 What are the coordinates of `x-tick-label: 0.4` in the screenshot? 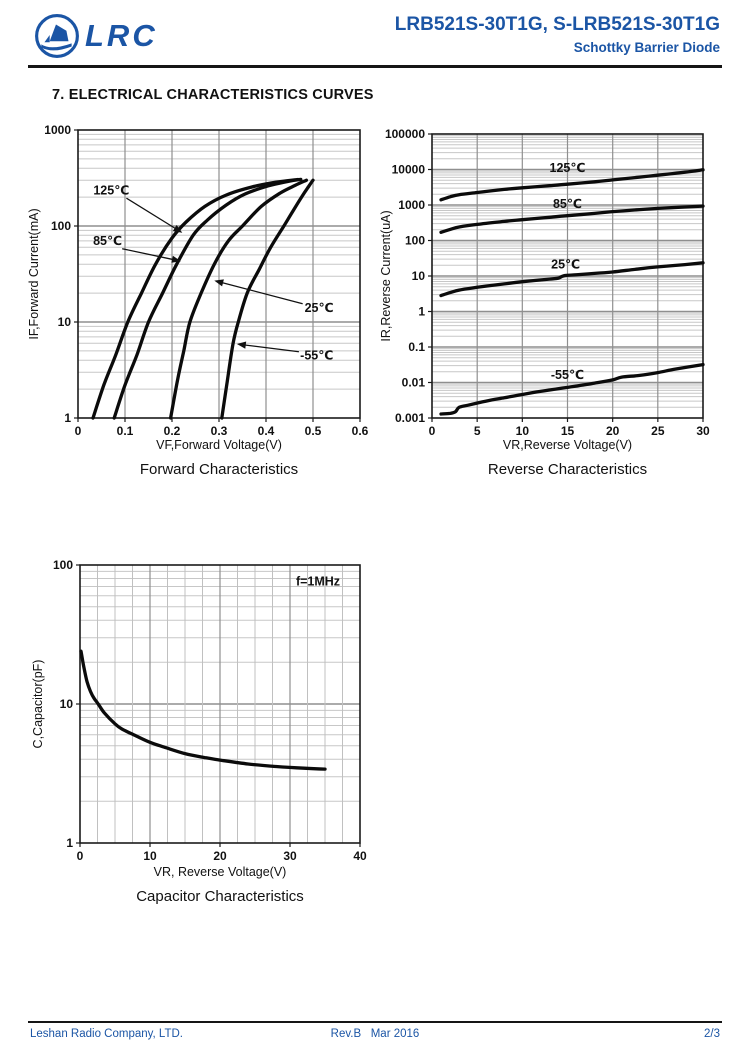 It's located at (266, 431).